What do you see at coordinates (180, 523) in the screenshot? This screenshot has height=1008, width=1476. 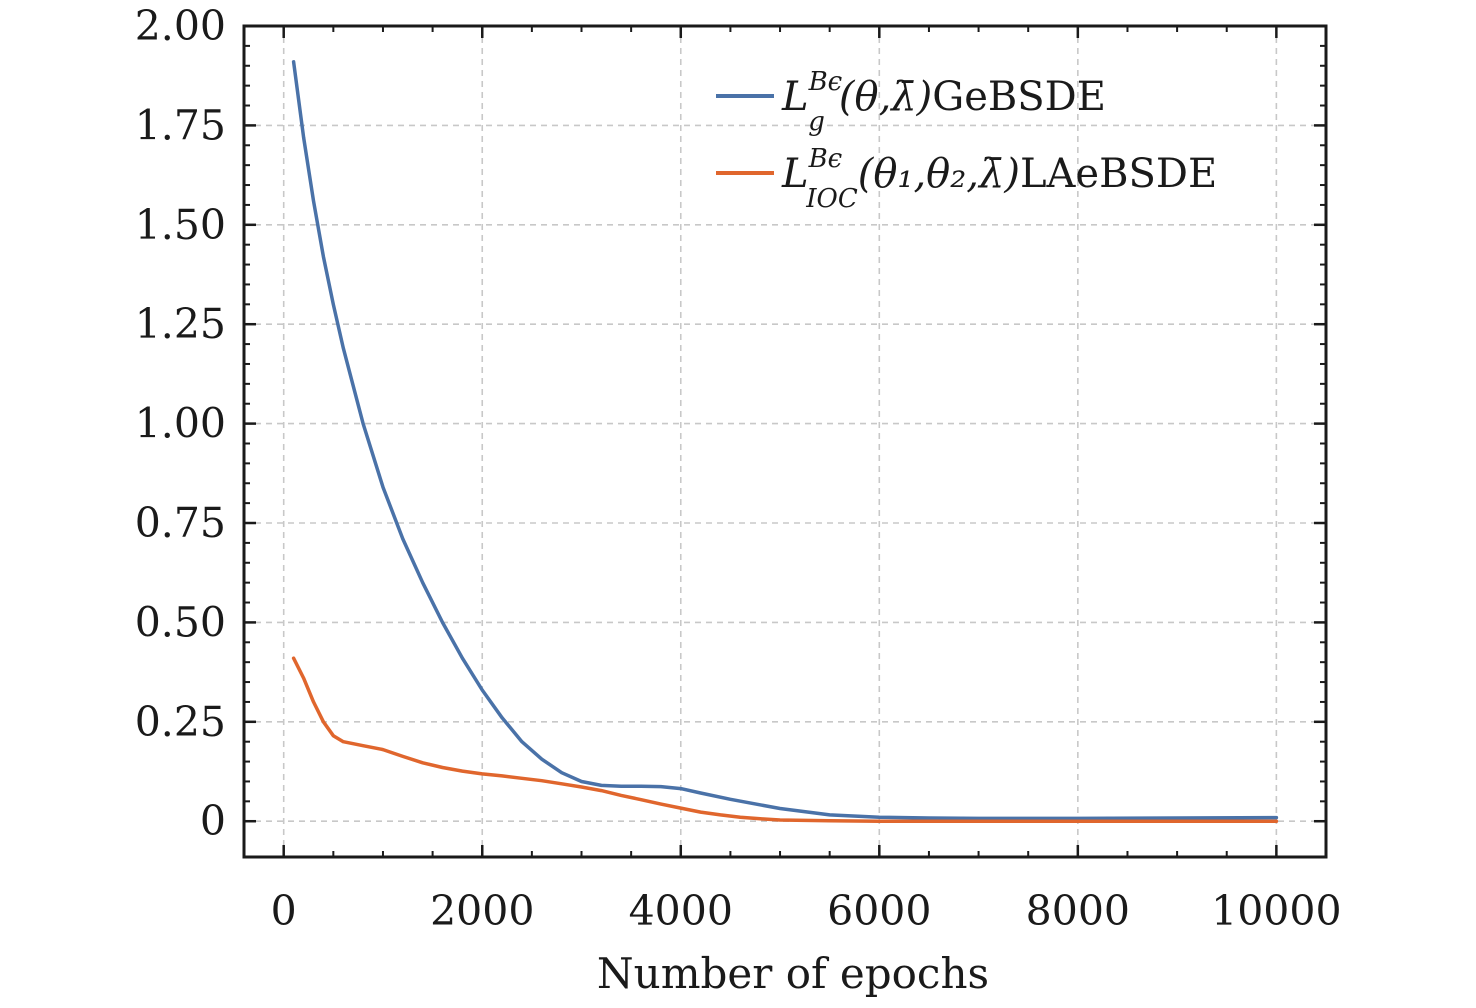 I see `y-tick-label: 0.75` at bounding box center [180, 523].